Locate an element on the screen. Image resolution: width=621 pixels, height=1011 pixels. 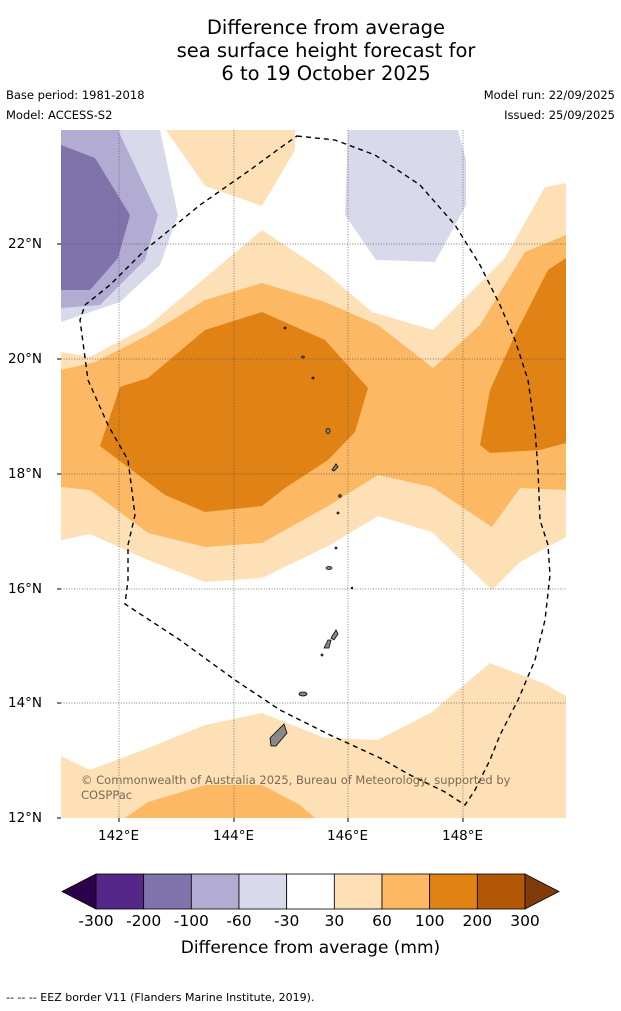
island-aguijan is located at coordinates (322, 655).